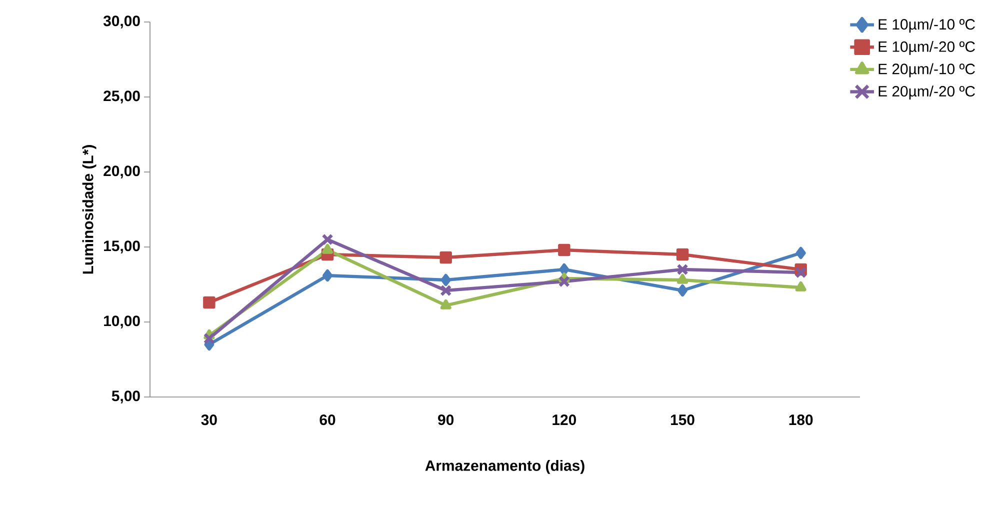  What do you see at coordinates (122, 97) in the screenshot?
I see `y-tick-label: 25,00` at bounding box center [122, 97].